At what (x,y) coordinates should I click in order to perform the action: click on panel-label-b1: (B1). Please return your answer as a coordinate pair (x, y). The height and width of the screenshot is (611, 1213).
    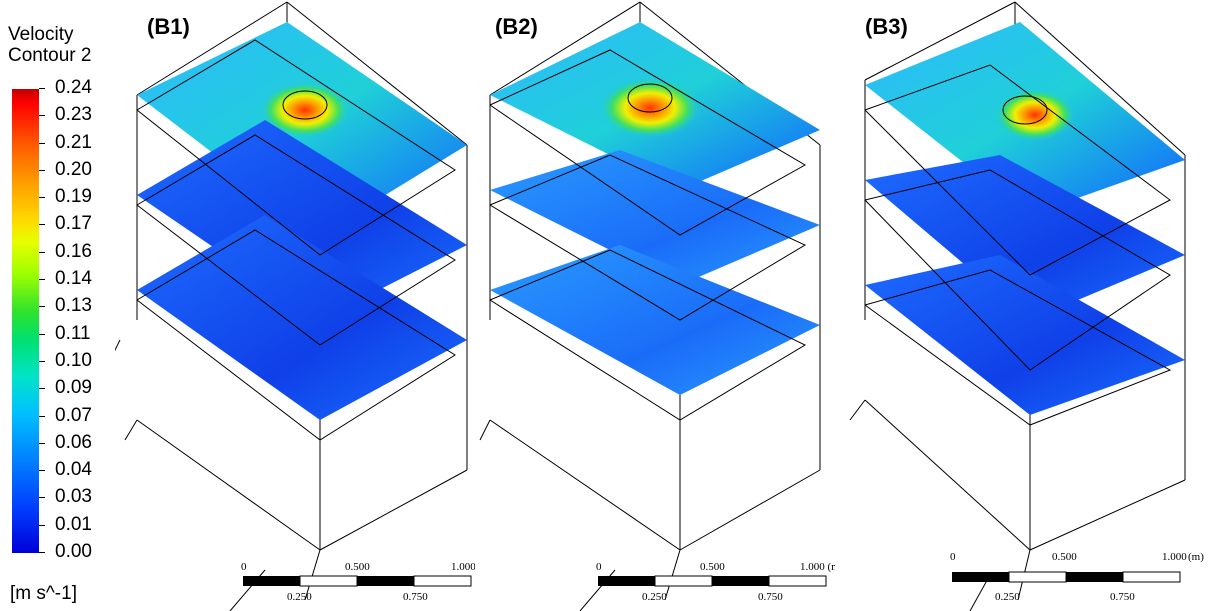
    Looking at the image, I should click on (168, 26).